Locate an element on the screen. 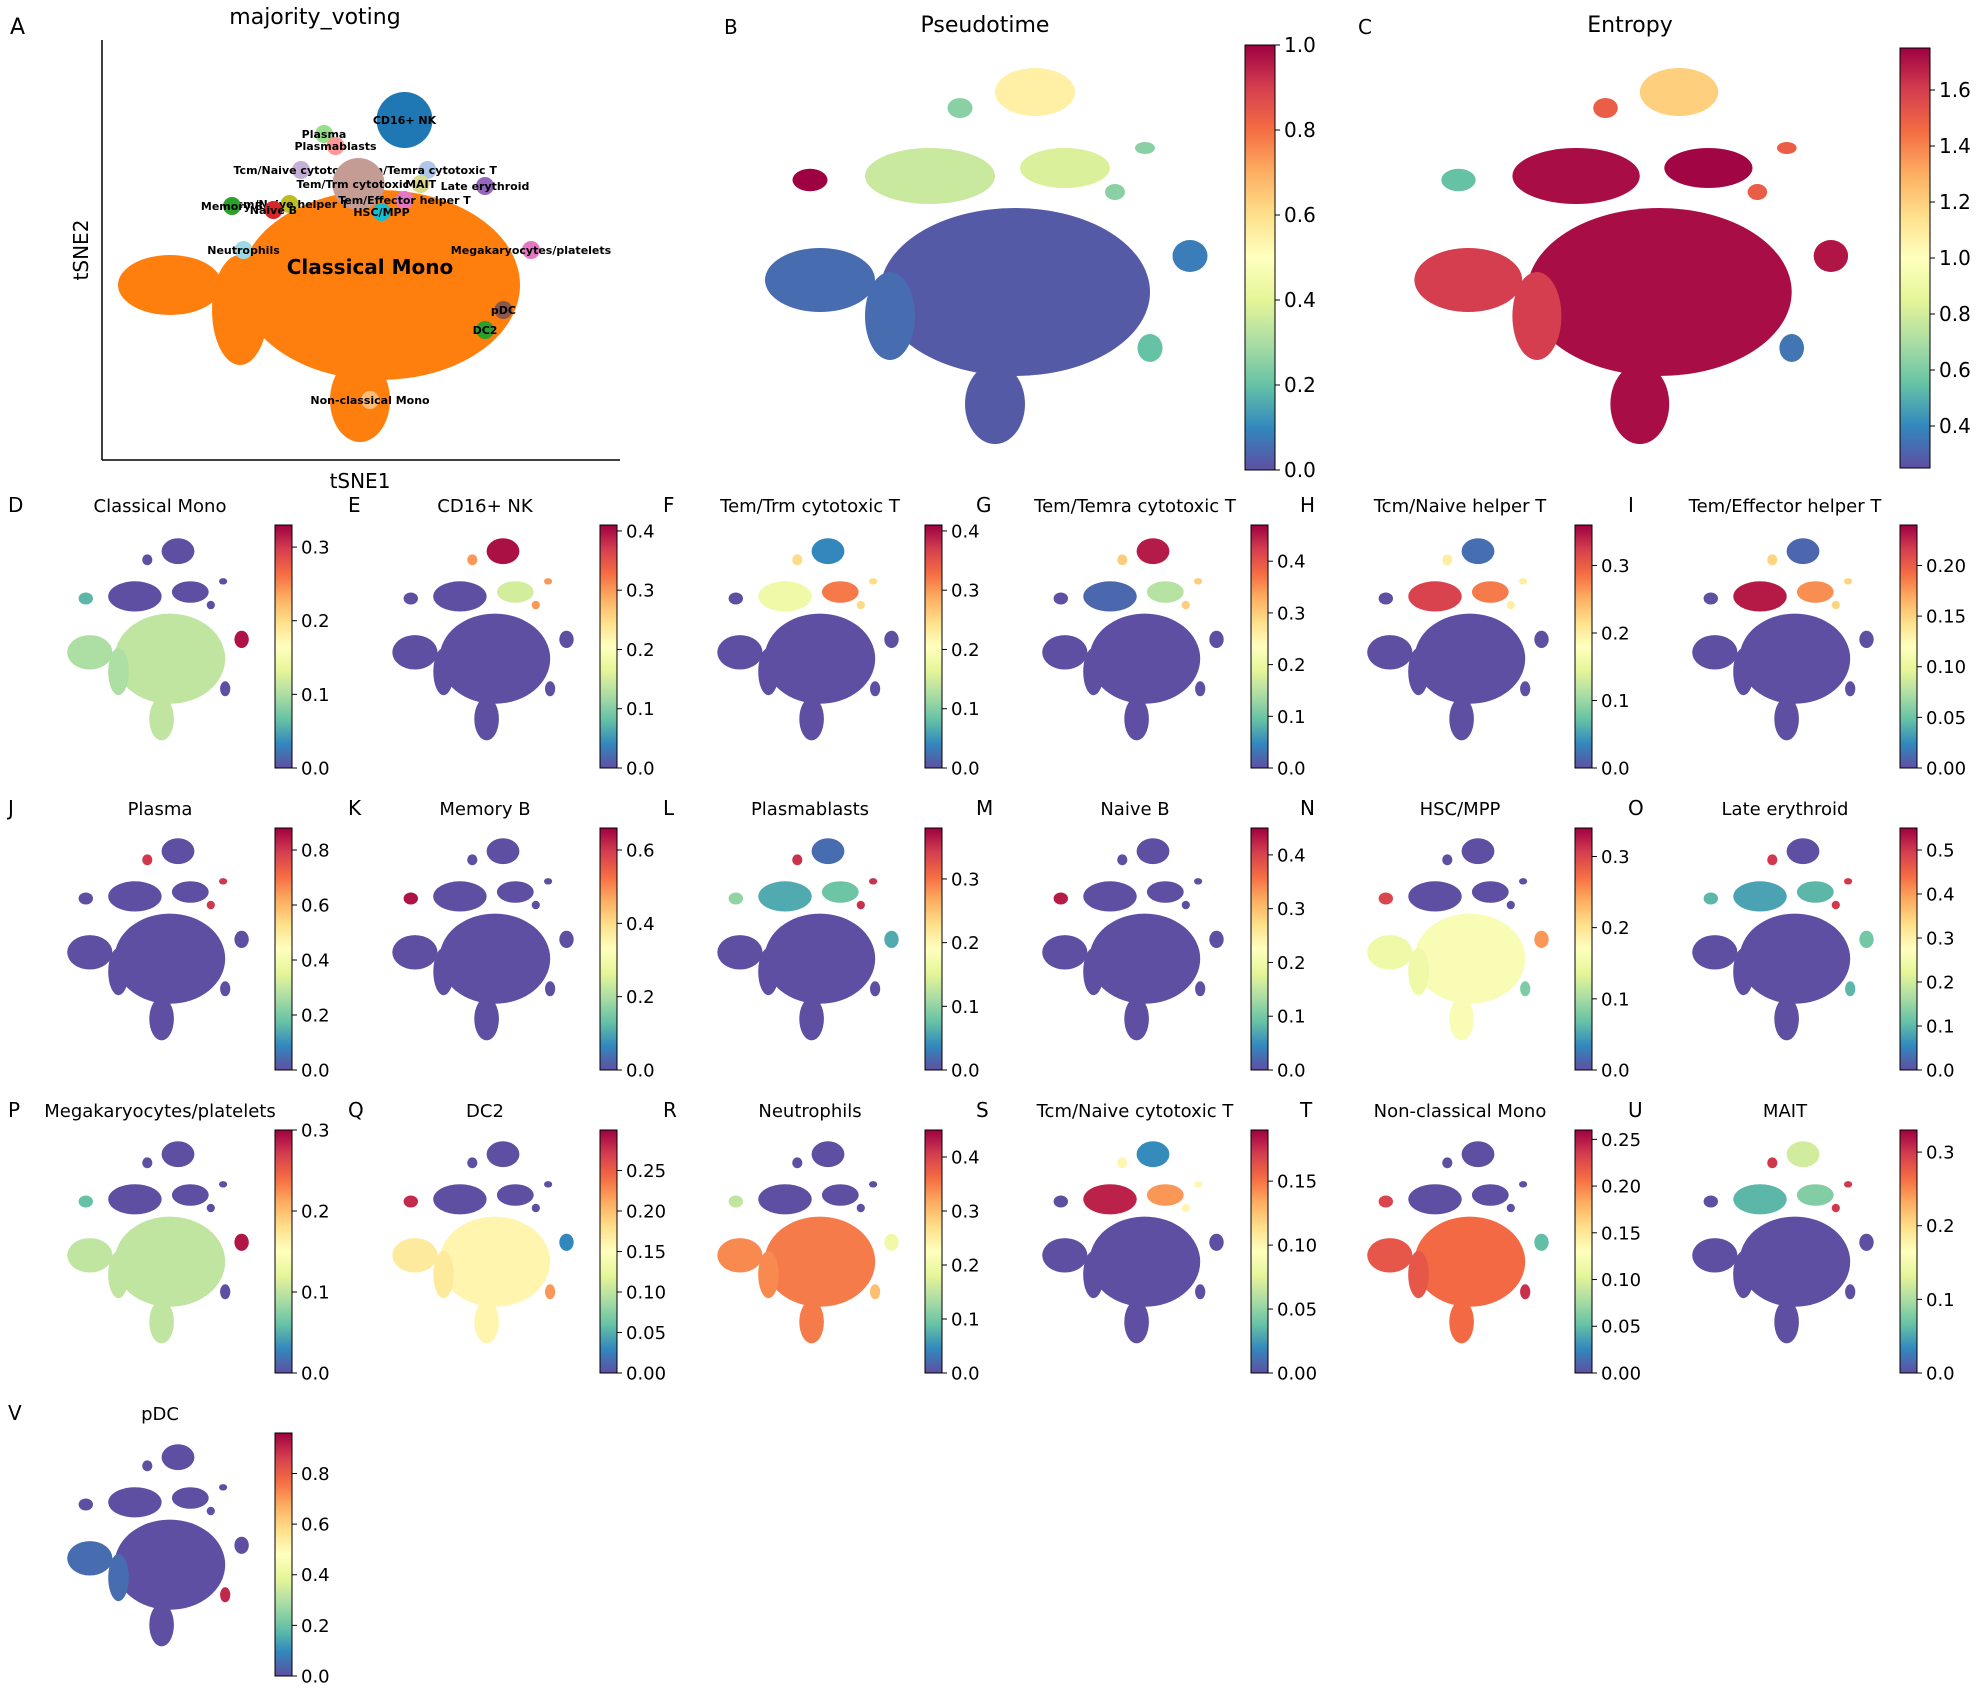 This screenshot has height=1691, width=1984. colorbar-tick-label: 0.8 is located at coordinates (315, 1474).